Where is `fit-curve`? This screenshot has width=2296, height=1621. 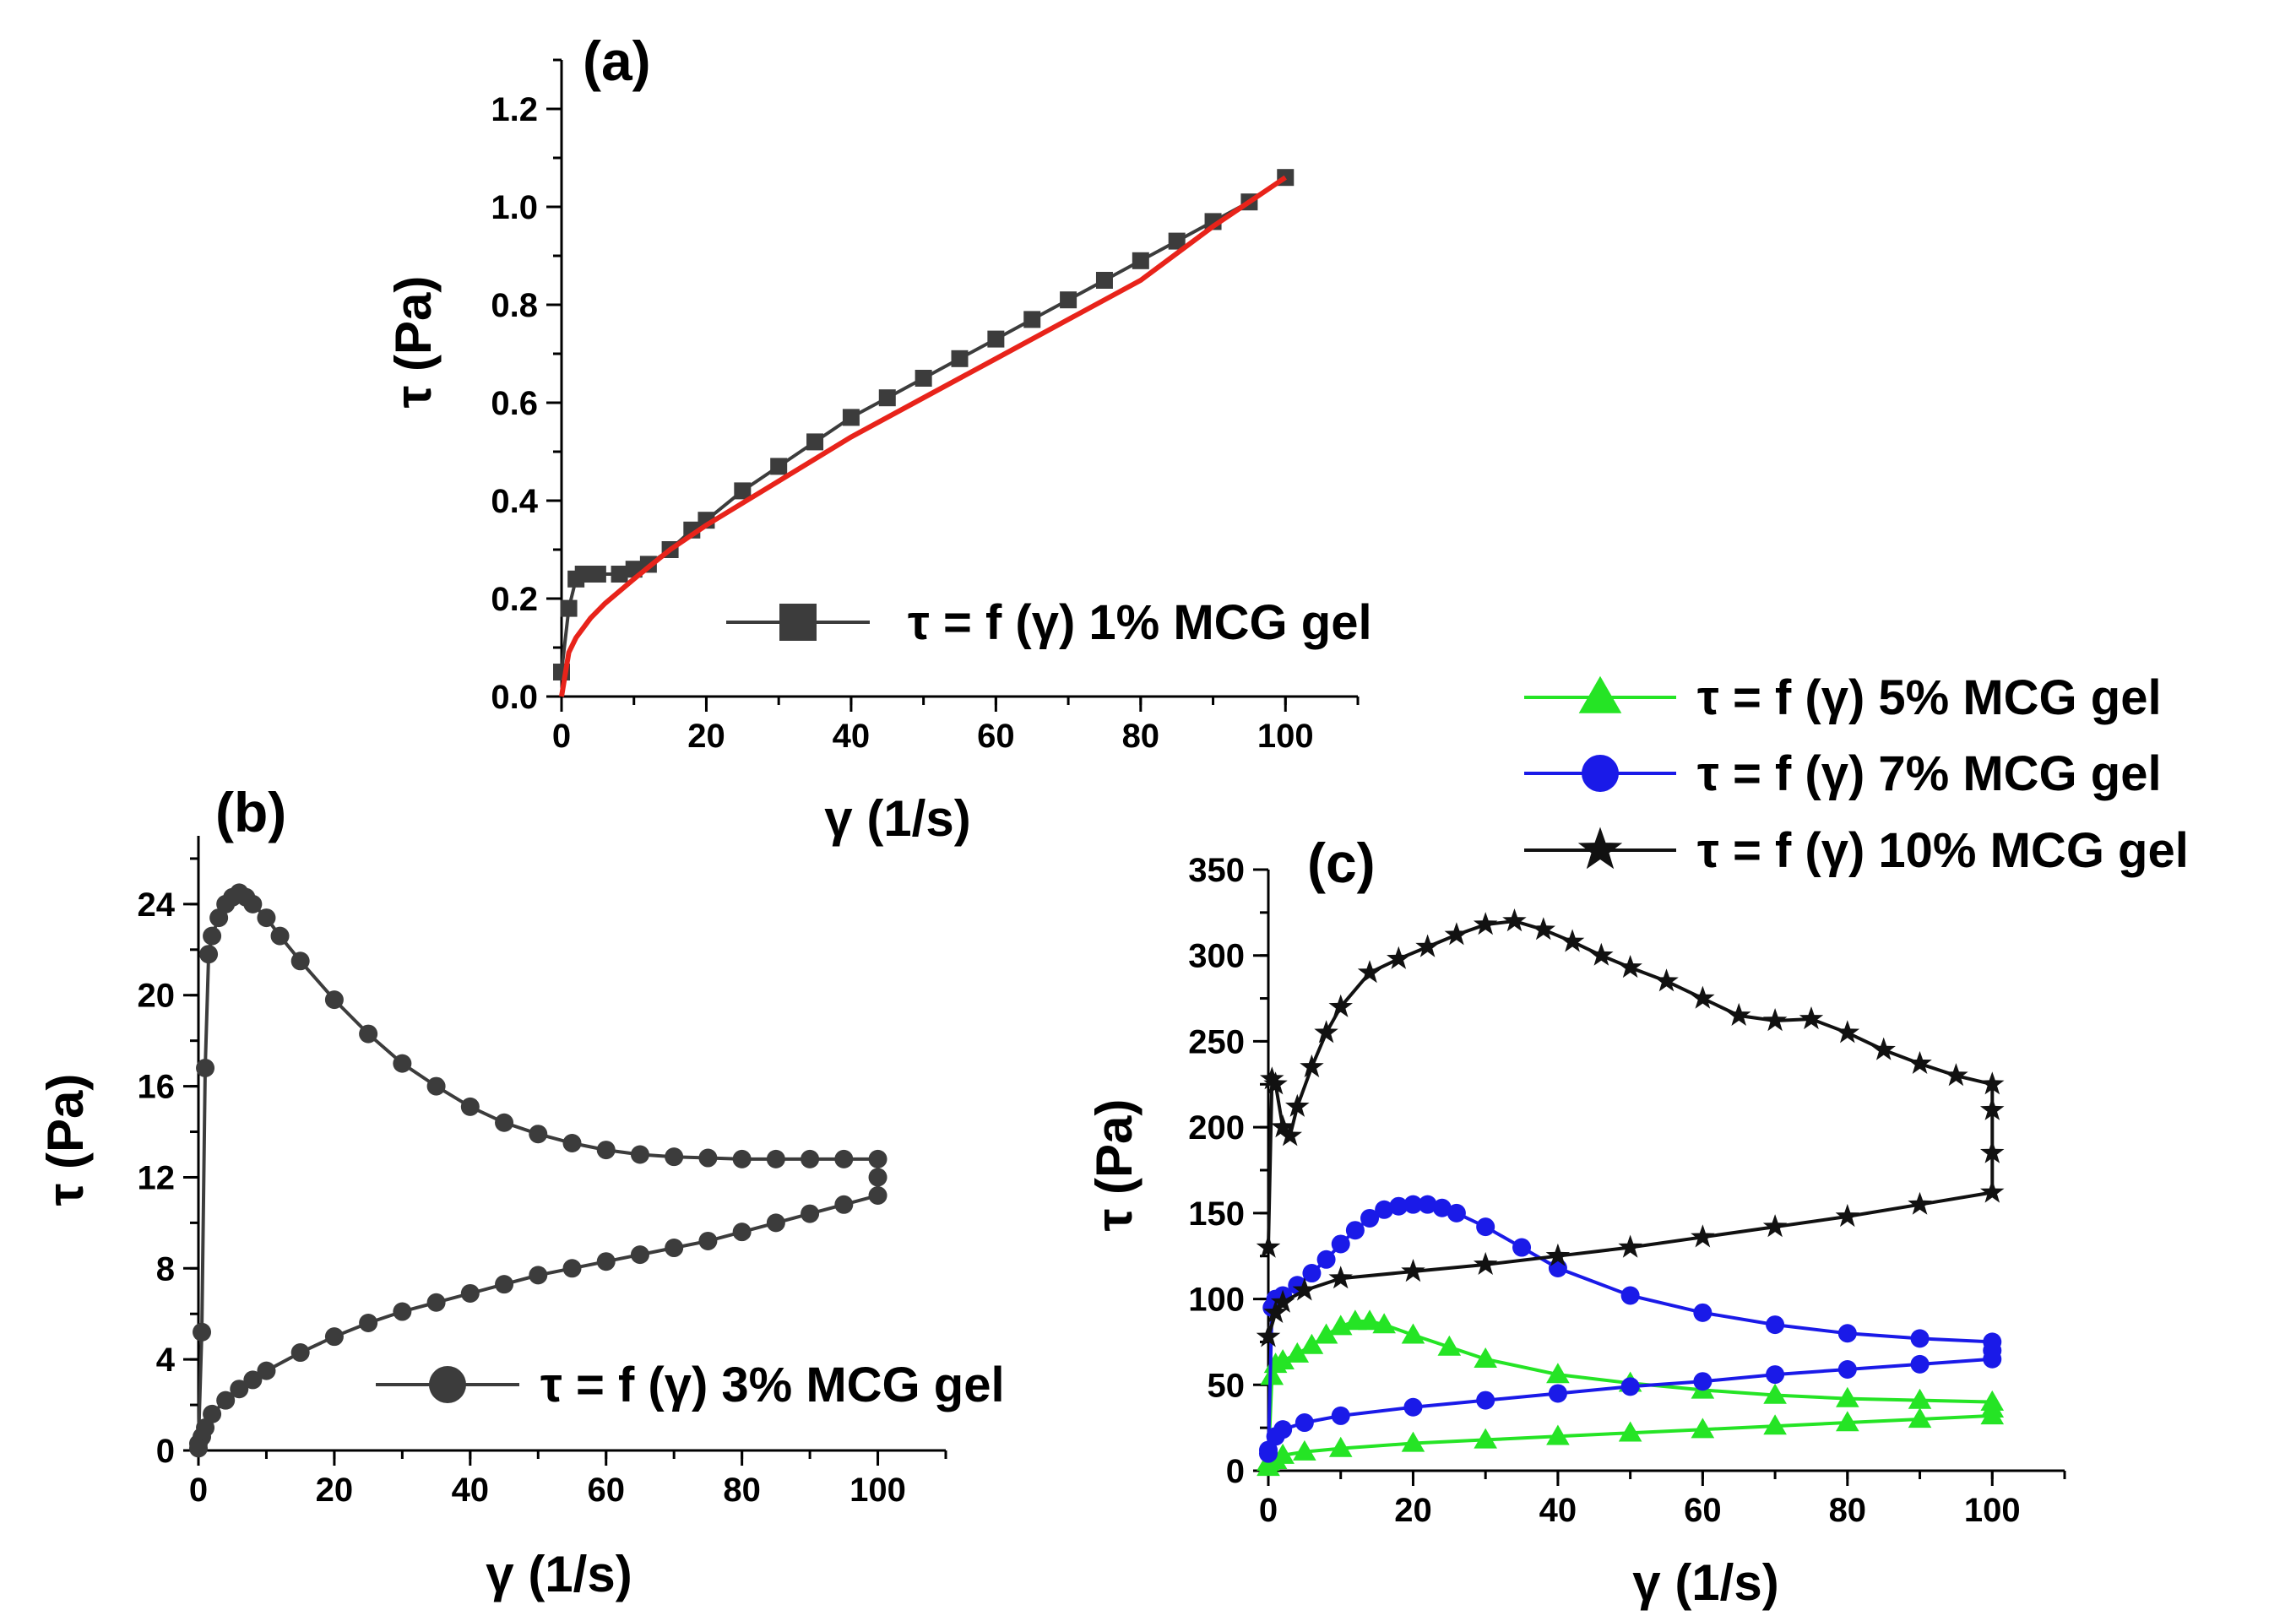 fit-curve is located at coordinates (923, 436).